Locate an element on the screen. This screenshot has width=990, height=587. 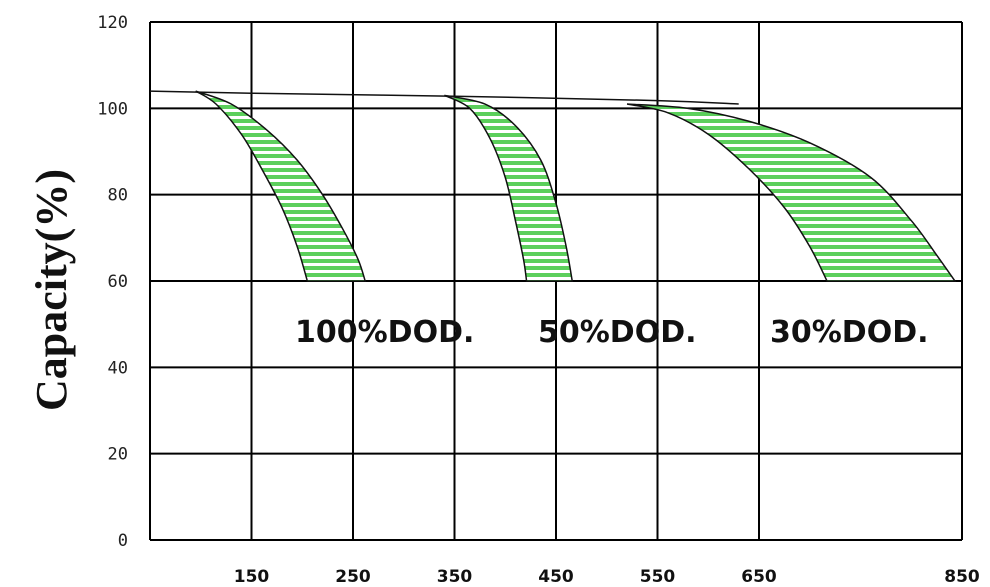
annotations: 100%DOD. 50%DOD. 30%DOD. is located at coordinates (612, 332).